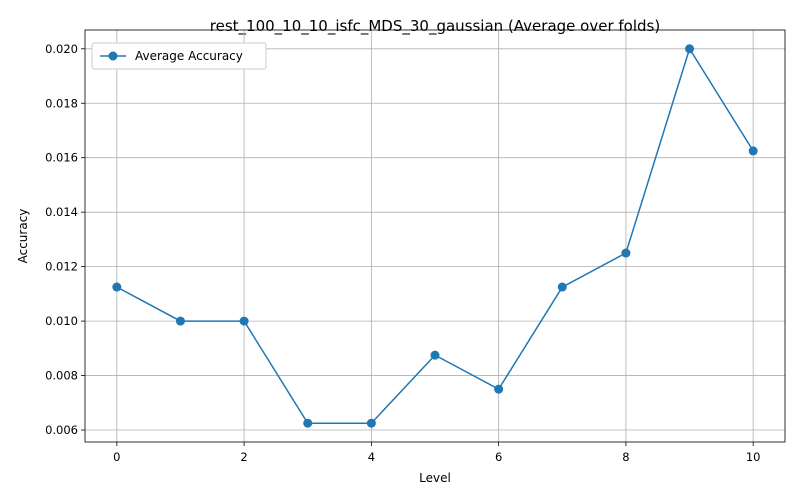 The height and width of the screenshot is (500, 800). What do you see at coordinates (625, 457) in the screenshot?
I see `x-tick-label: 8` at bounding box center [625, 457].